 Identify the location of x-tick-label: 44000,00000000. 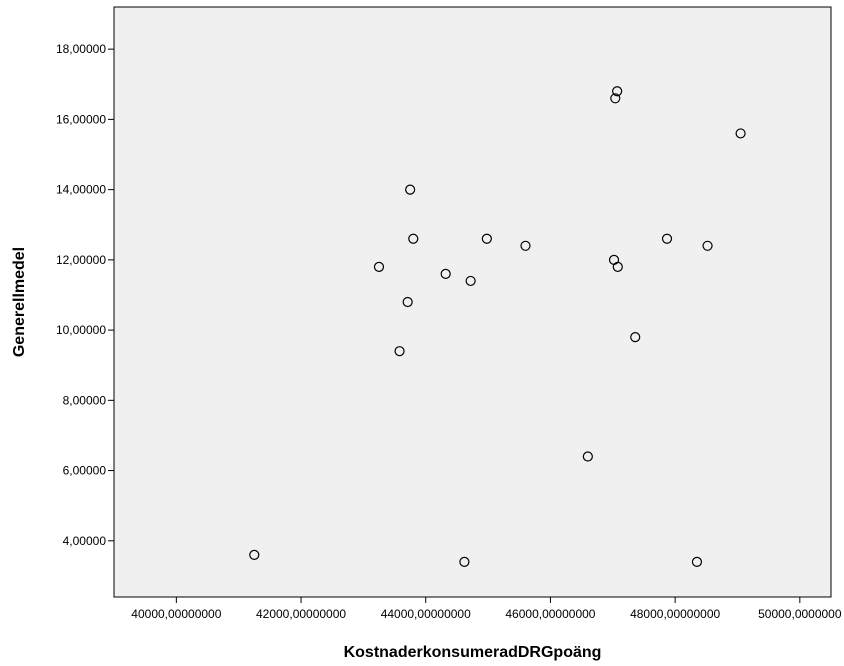
(426, 614).